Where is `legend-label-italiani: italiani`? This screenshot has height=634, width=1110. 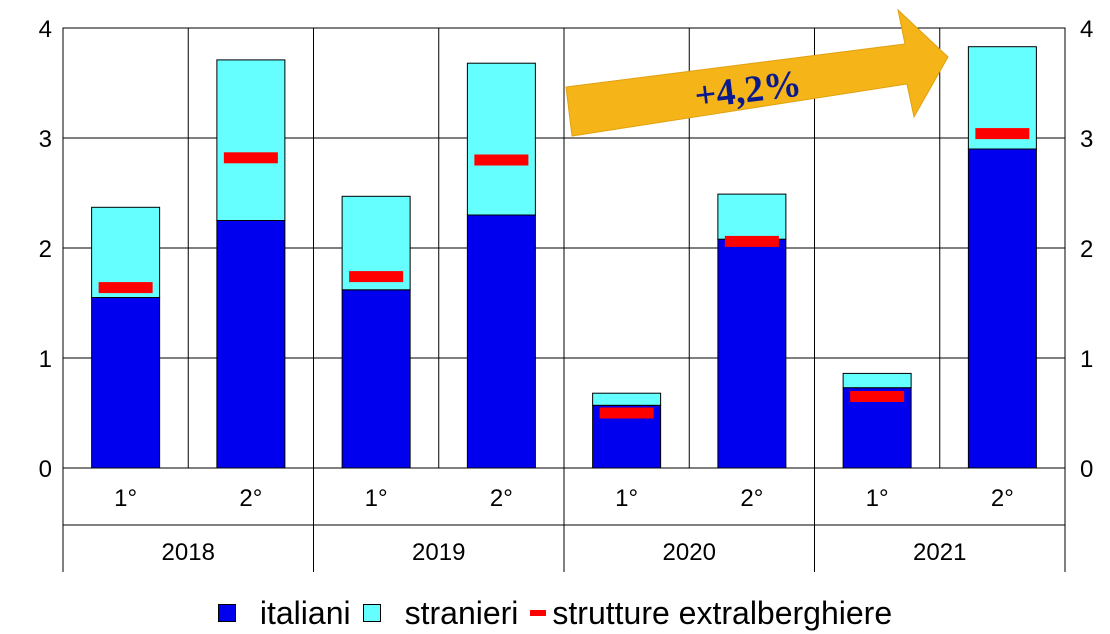
legend-label-italiani: italiani is located at coordinates (305, 612).